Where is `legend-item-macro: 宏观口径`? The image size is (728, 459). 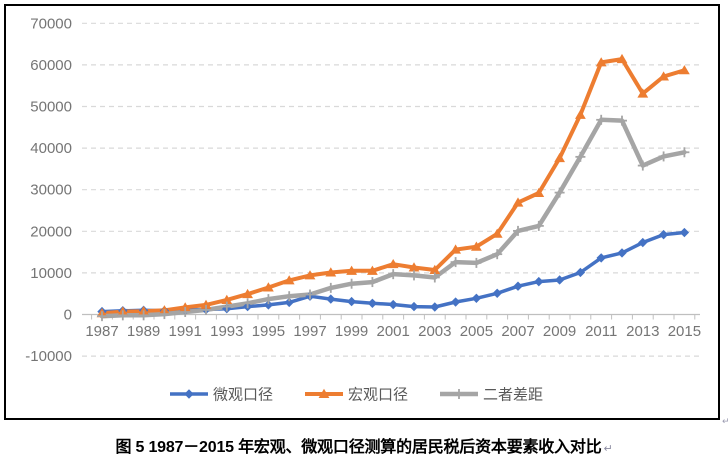
legend-item-macro: 宏观口径 is located at coordinates (356, 395).